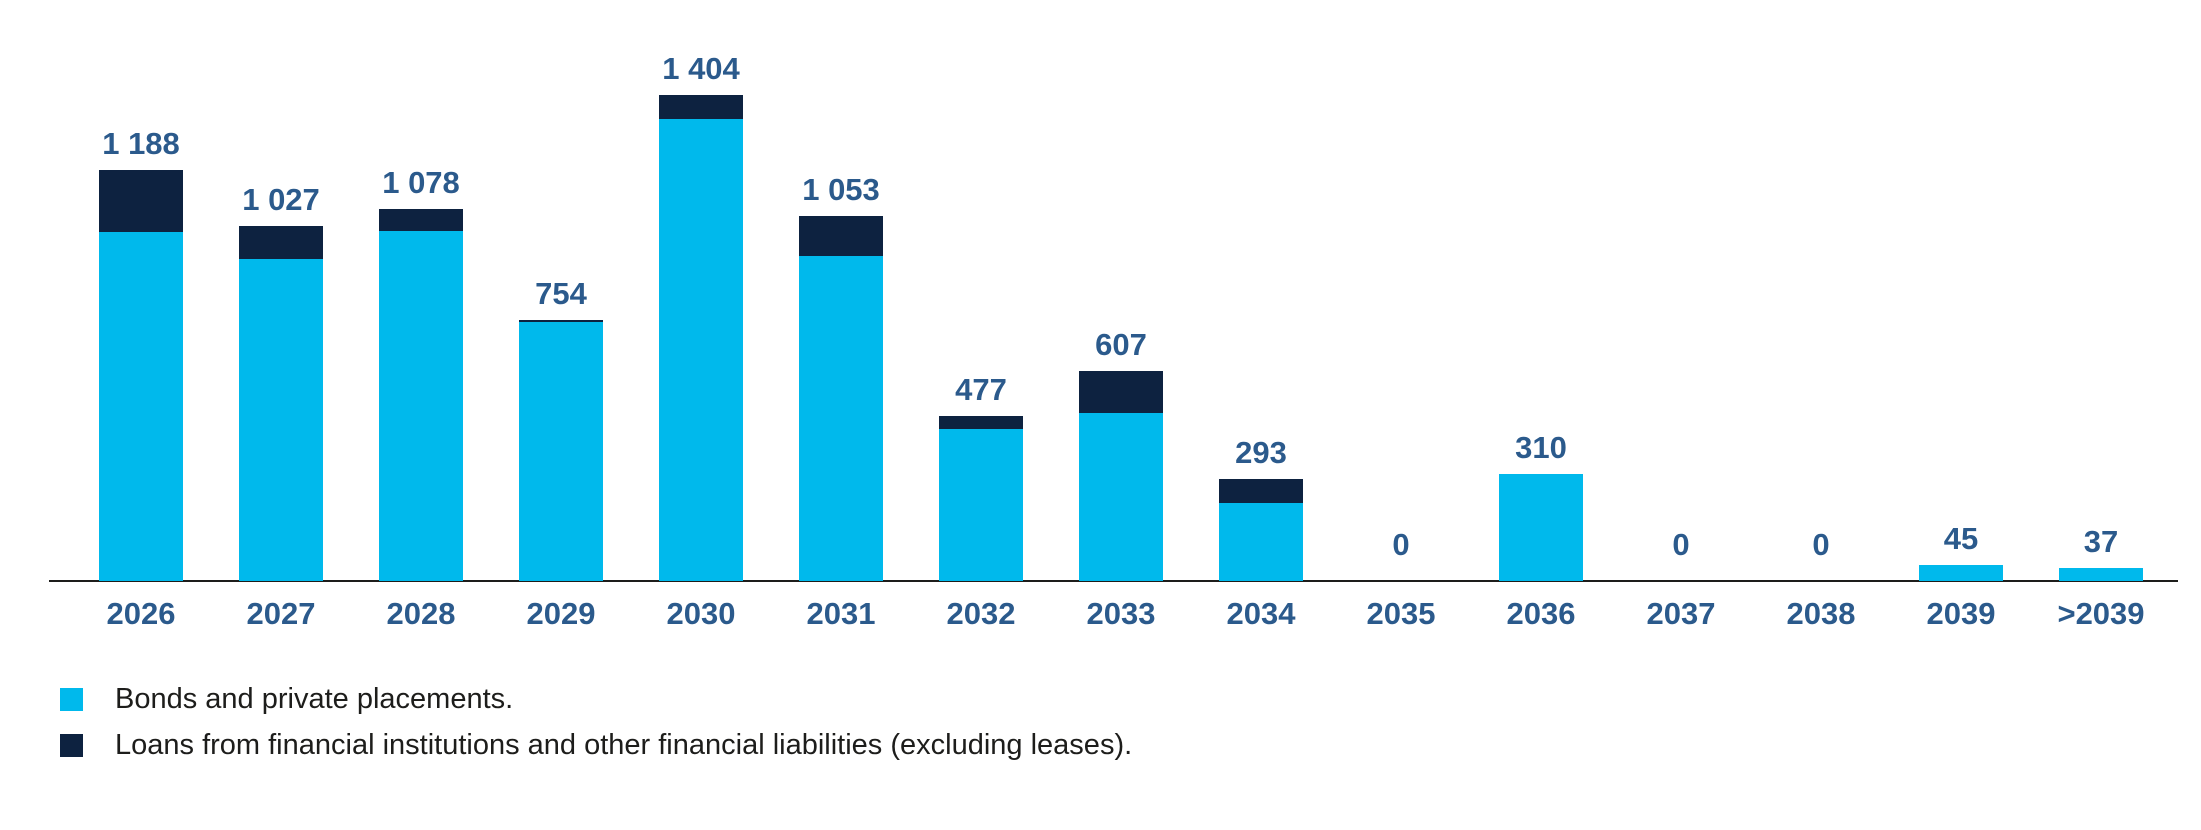  What do you see at coordinates (1261, 613) in the screenshot?
I see `x-axis-label-2034: 2034` at bounding box center [1261, 613].